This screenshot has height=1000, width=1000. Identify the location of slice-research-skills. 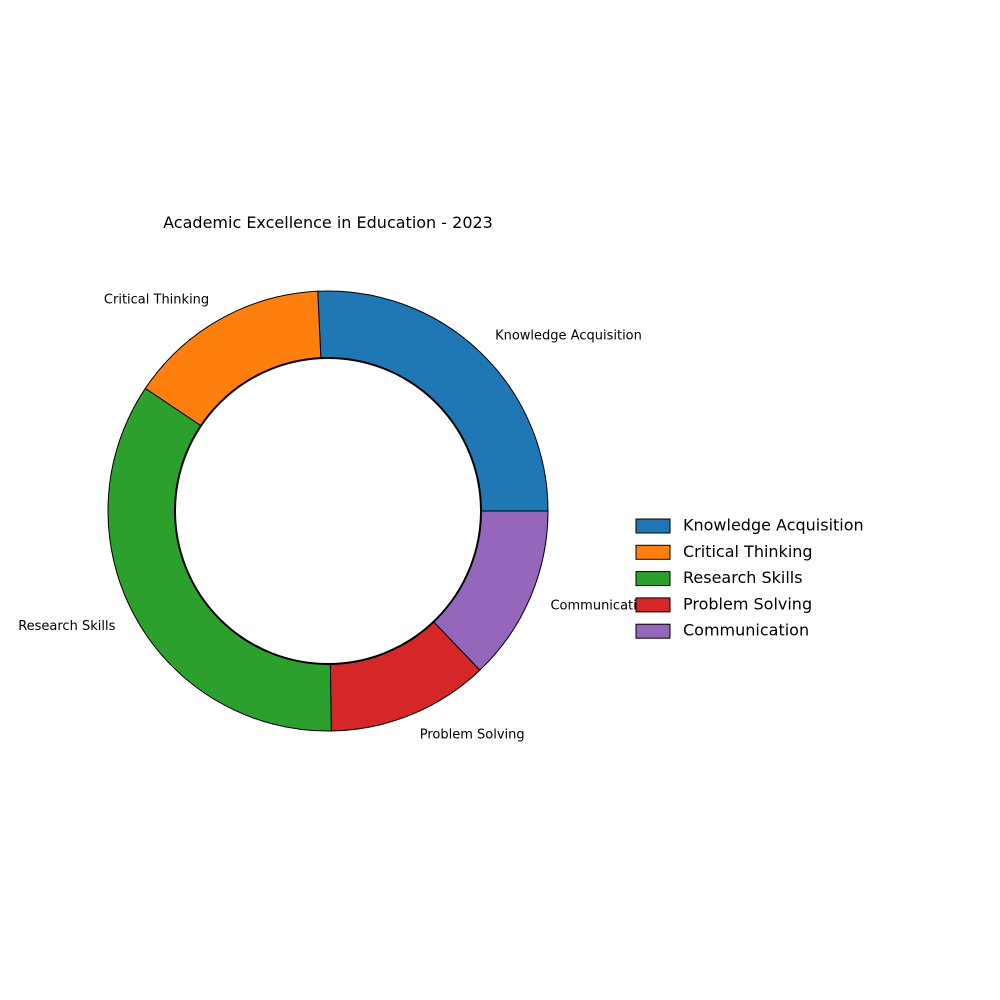
(219, 559).